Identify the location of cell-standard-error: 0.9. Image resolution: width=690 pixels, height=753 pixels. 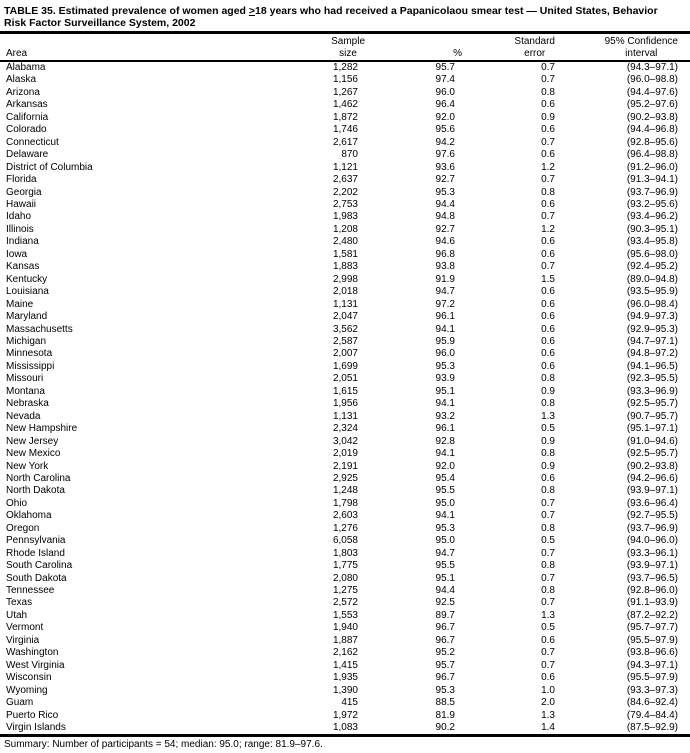
(548, 441).